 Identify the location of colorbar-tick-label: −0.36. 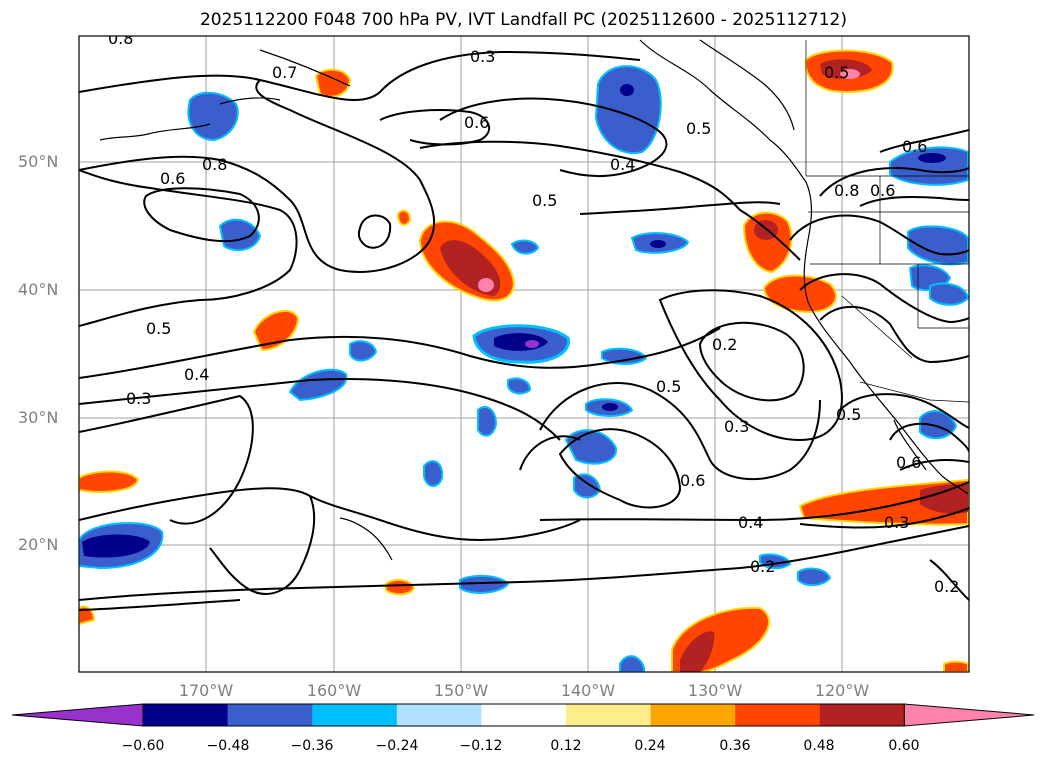
(312, 746).